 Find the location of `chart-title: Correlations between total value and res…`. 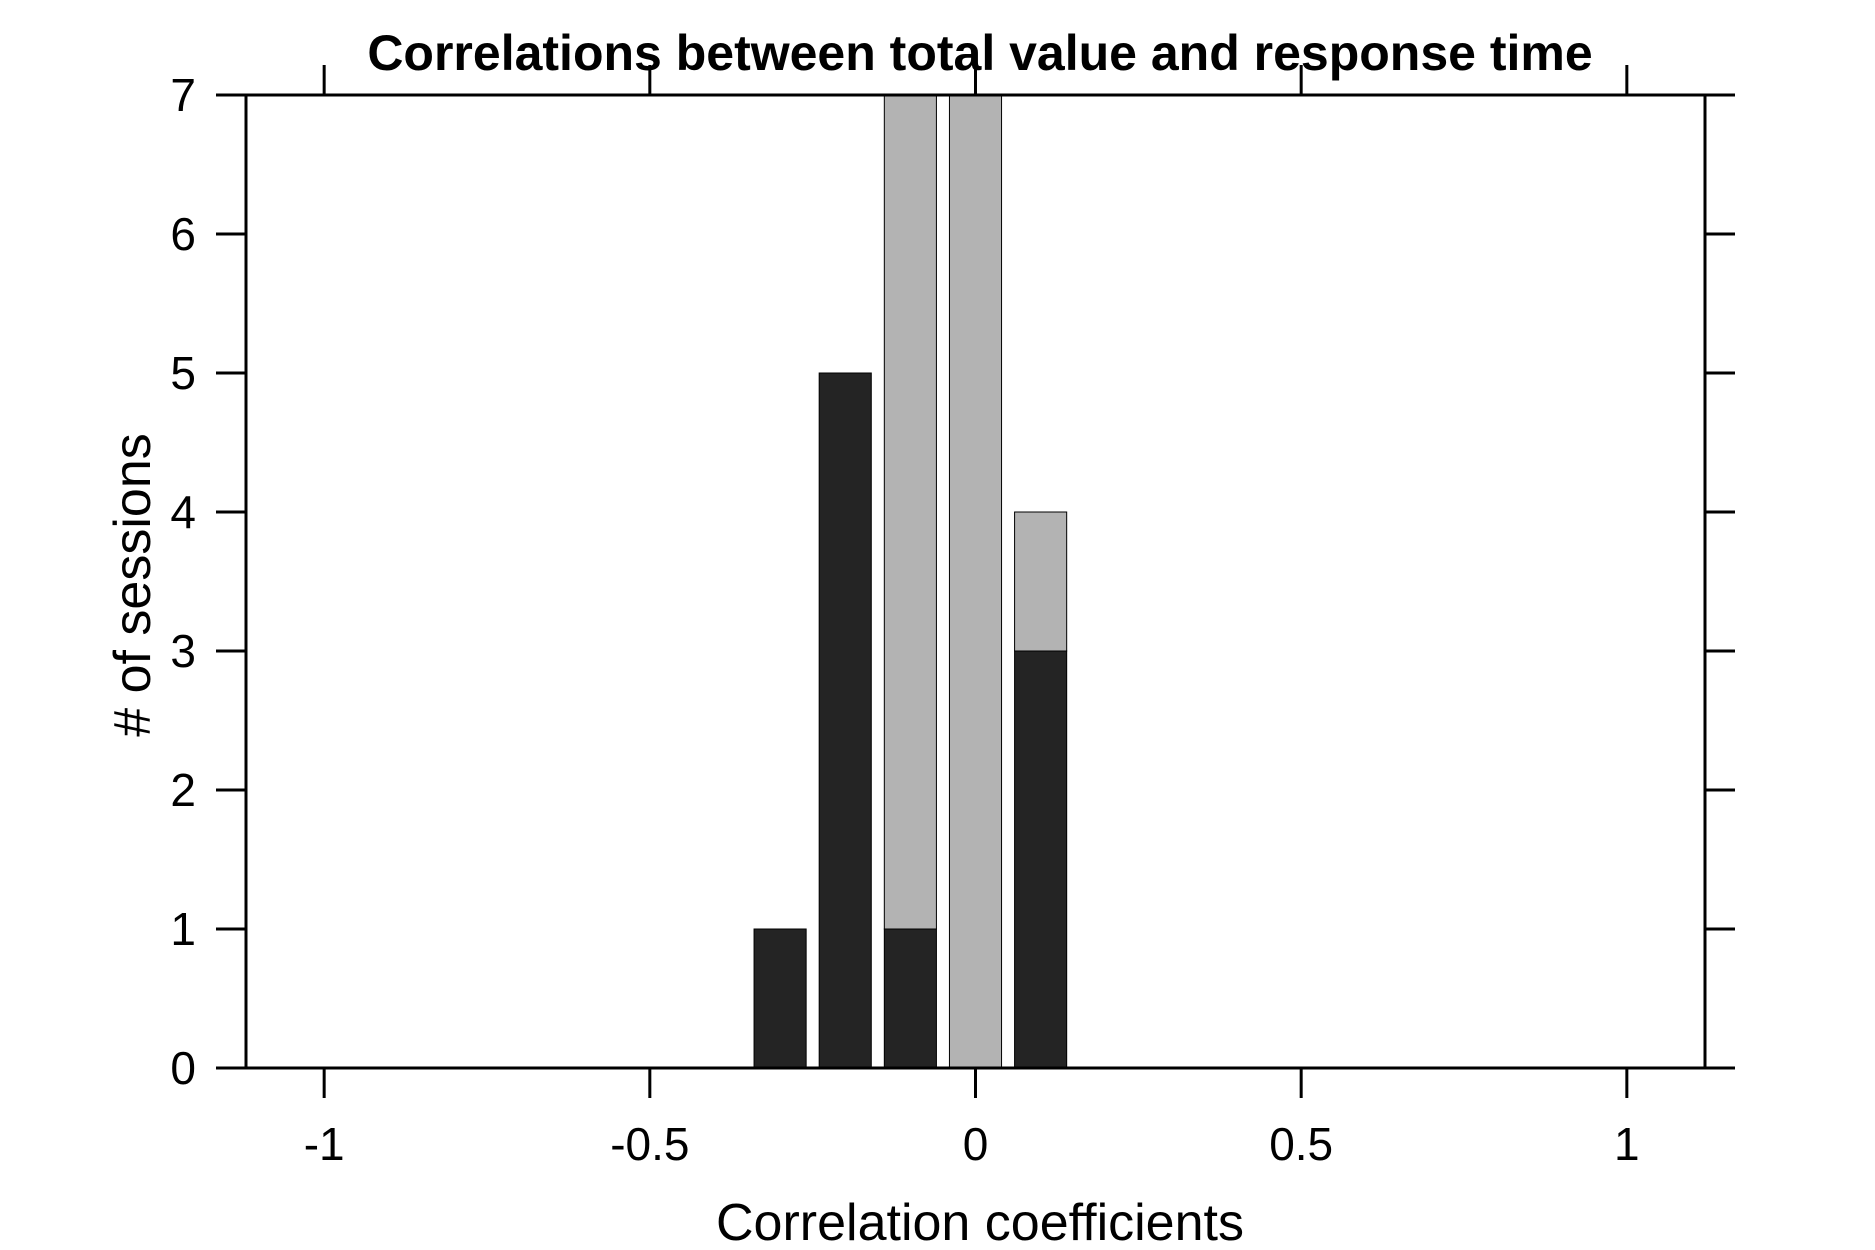

chart-title: Correlations between total value and res… is located at coordinates (979, 53).